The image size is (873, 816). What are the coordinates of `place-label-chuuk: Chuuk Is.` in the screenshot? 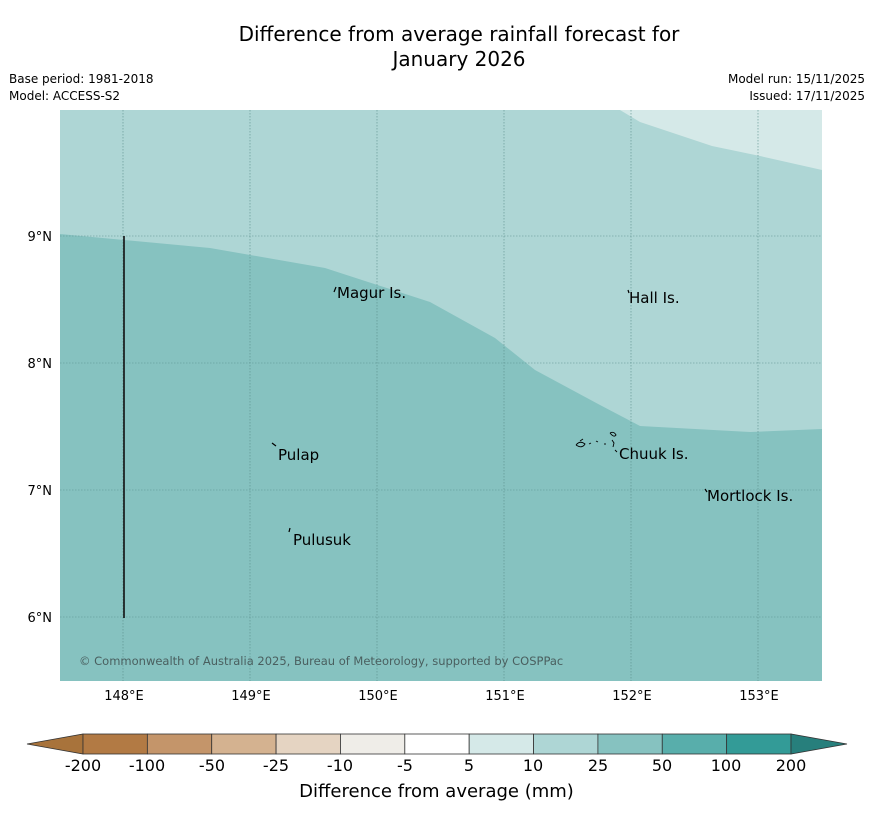 It's located at (653, 454).